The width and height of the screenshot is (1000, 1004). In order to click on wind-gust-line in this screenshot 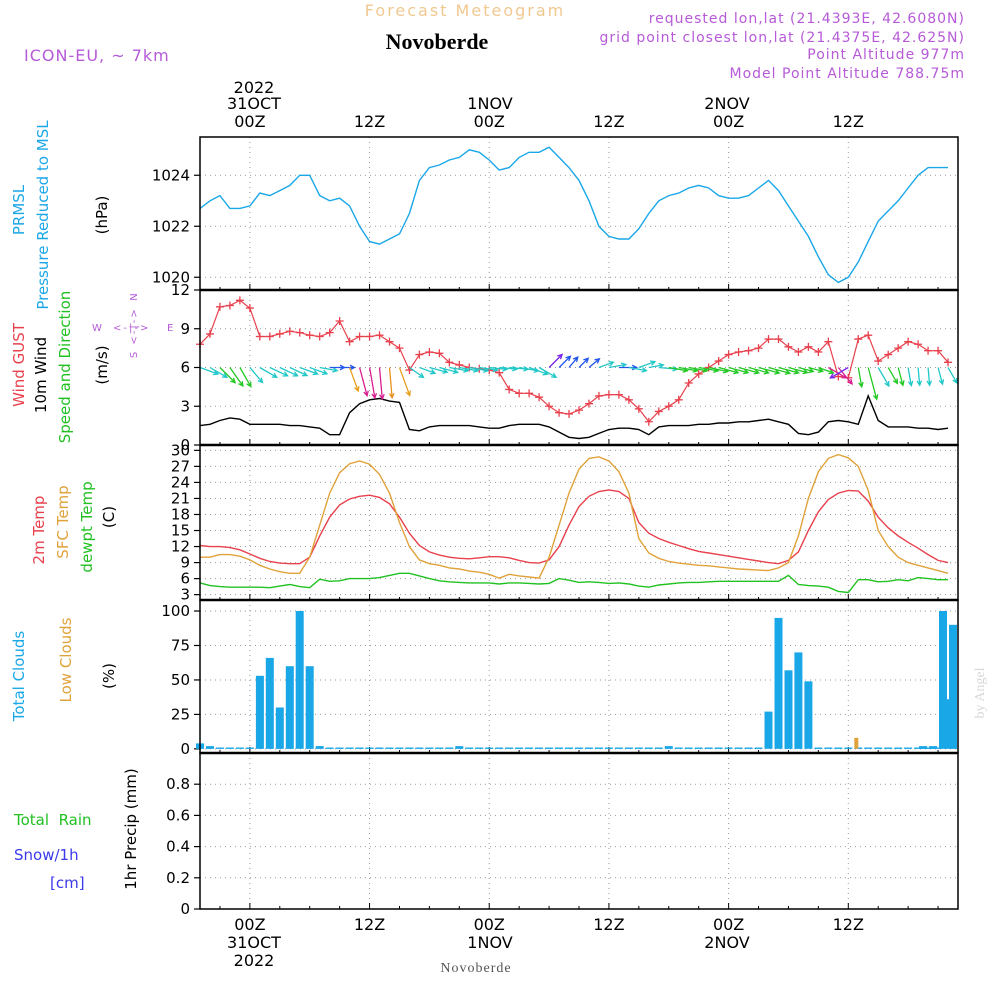, I will do `click(574, 361)`.